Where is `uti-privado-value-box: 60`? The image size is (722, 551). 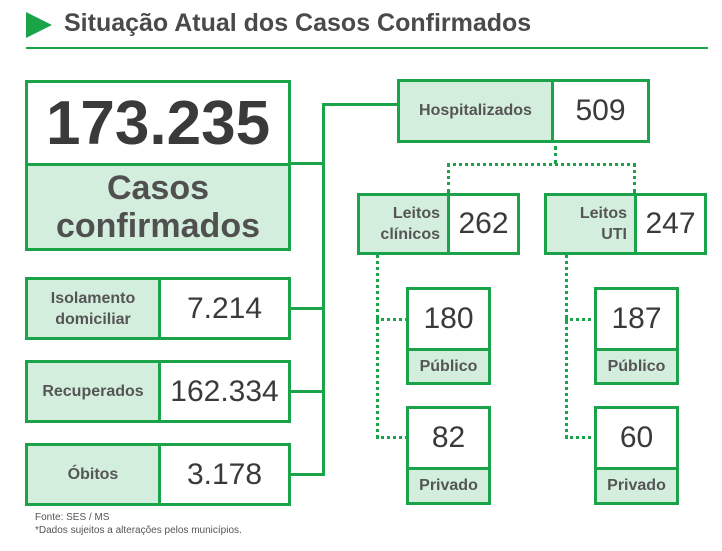 uti-privado-value-box: 60 is located at coordinates (636, 438).